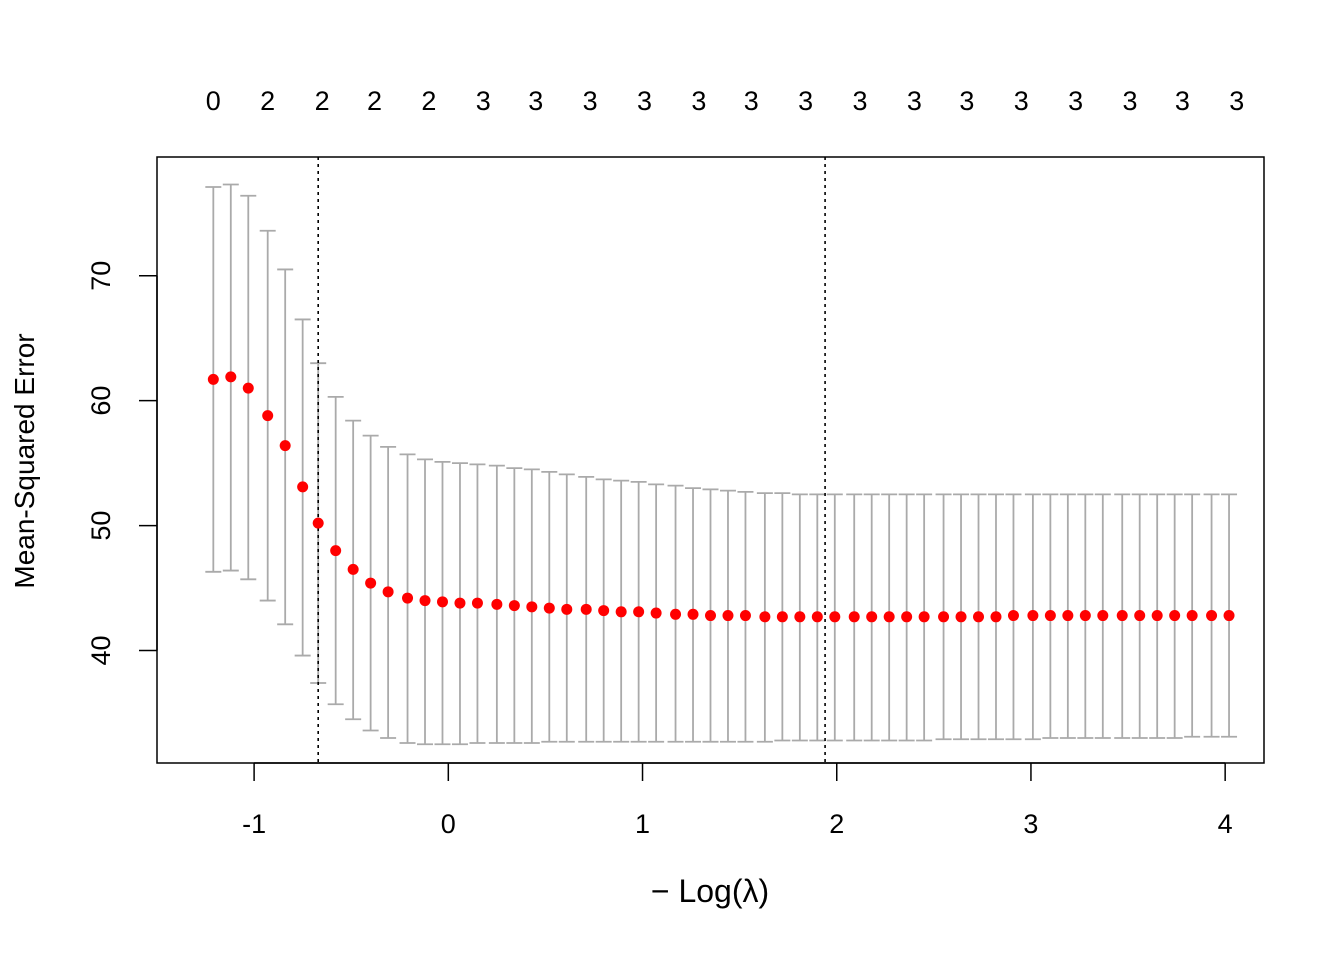  I want to click on y-tick-label: 60, so click(101, 401).